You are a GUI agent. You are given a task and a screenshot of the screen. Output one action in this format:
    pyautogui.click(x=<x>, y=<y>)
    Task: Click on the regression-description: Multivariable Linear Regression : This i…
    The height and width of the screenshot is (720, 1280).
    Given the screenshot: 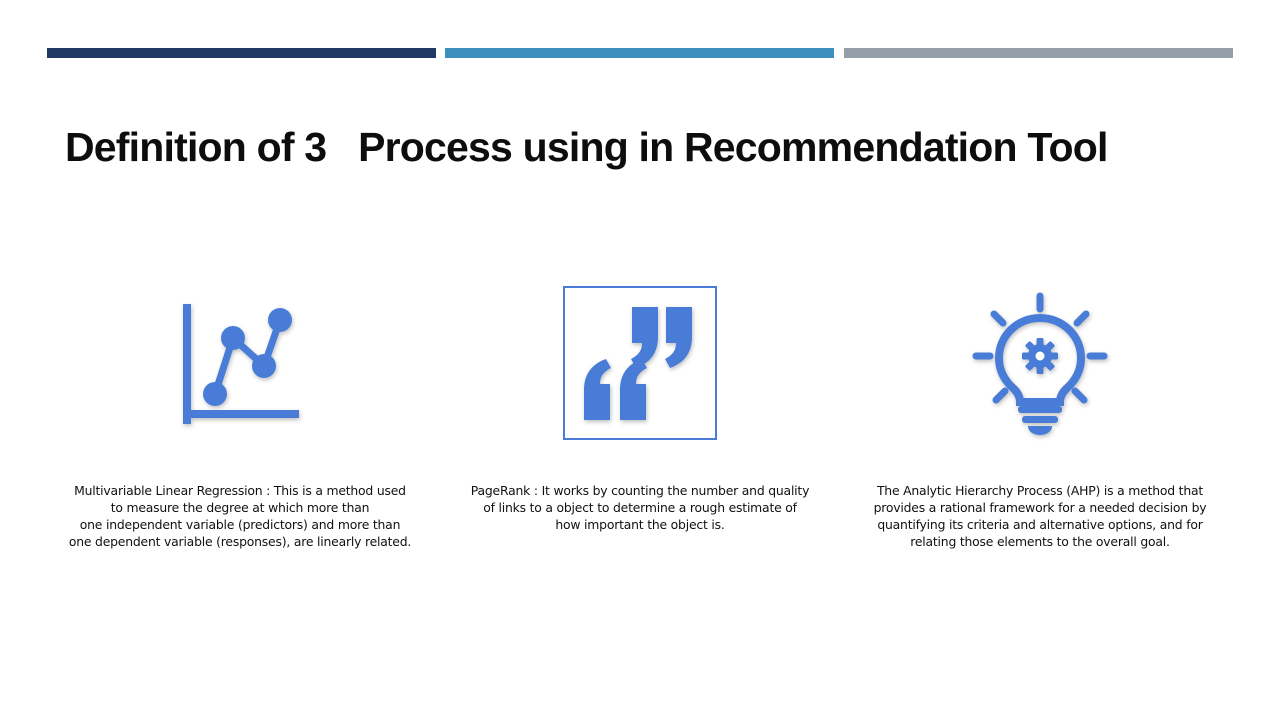 What is the action you would take?
    pyautogui.click(x=240, y=516)
    